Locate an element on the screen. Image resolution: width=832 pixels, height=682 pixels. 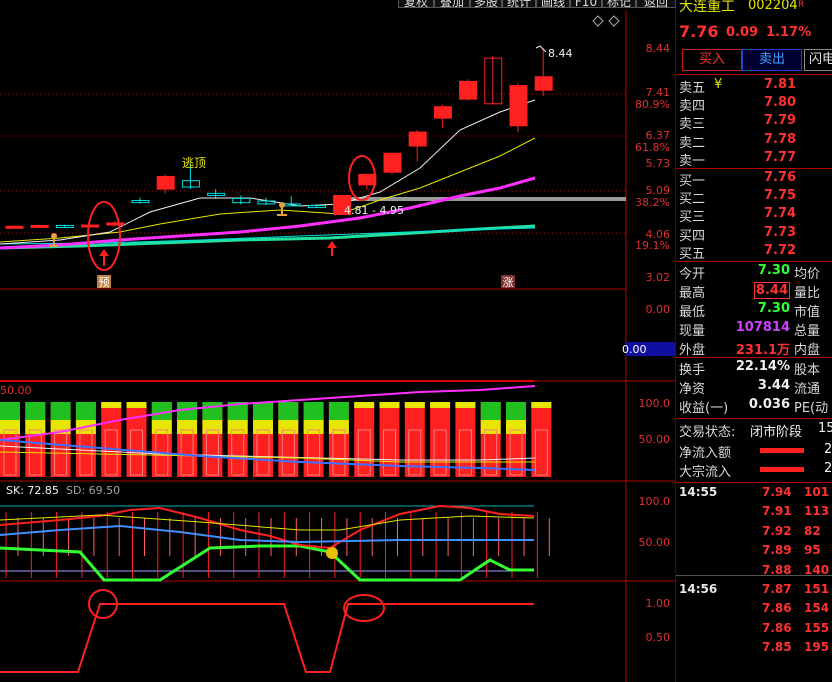
buy-button: 买入 is located at coordinates (712, 60).